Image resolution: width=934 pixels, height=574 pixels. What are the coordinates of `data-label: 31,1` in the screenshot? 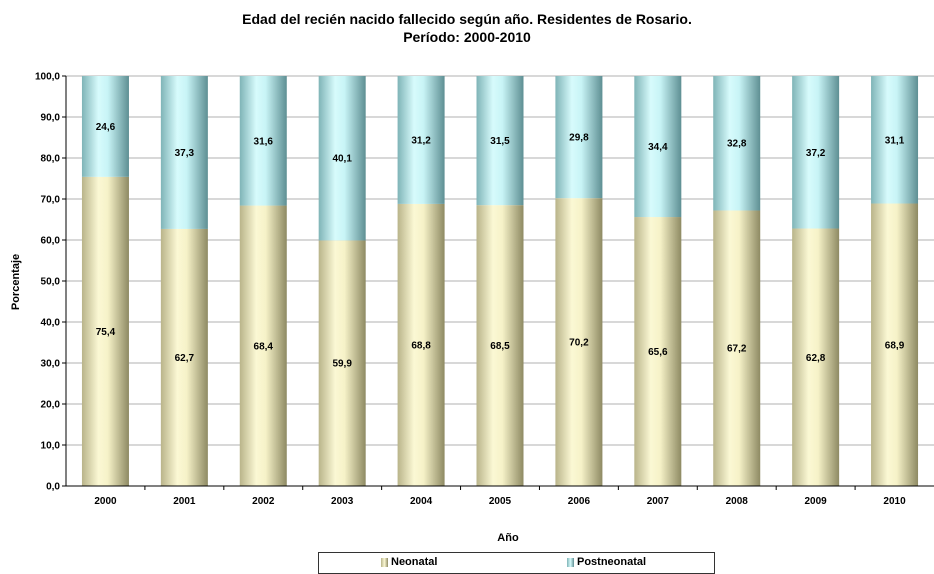 It's located at (895, 140).